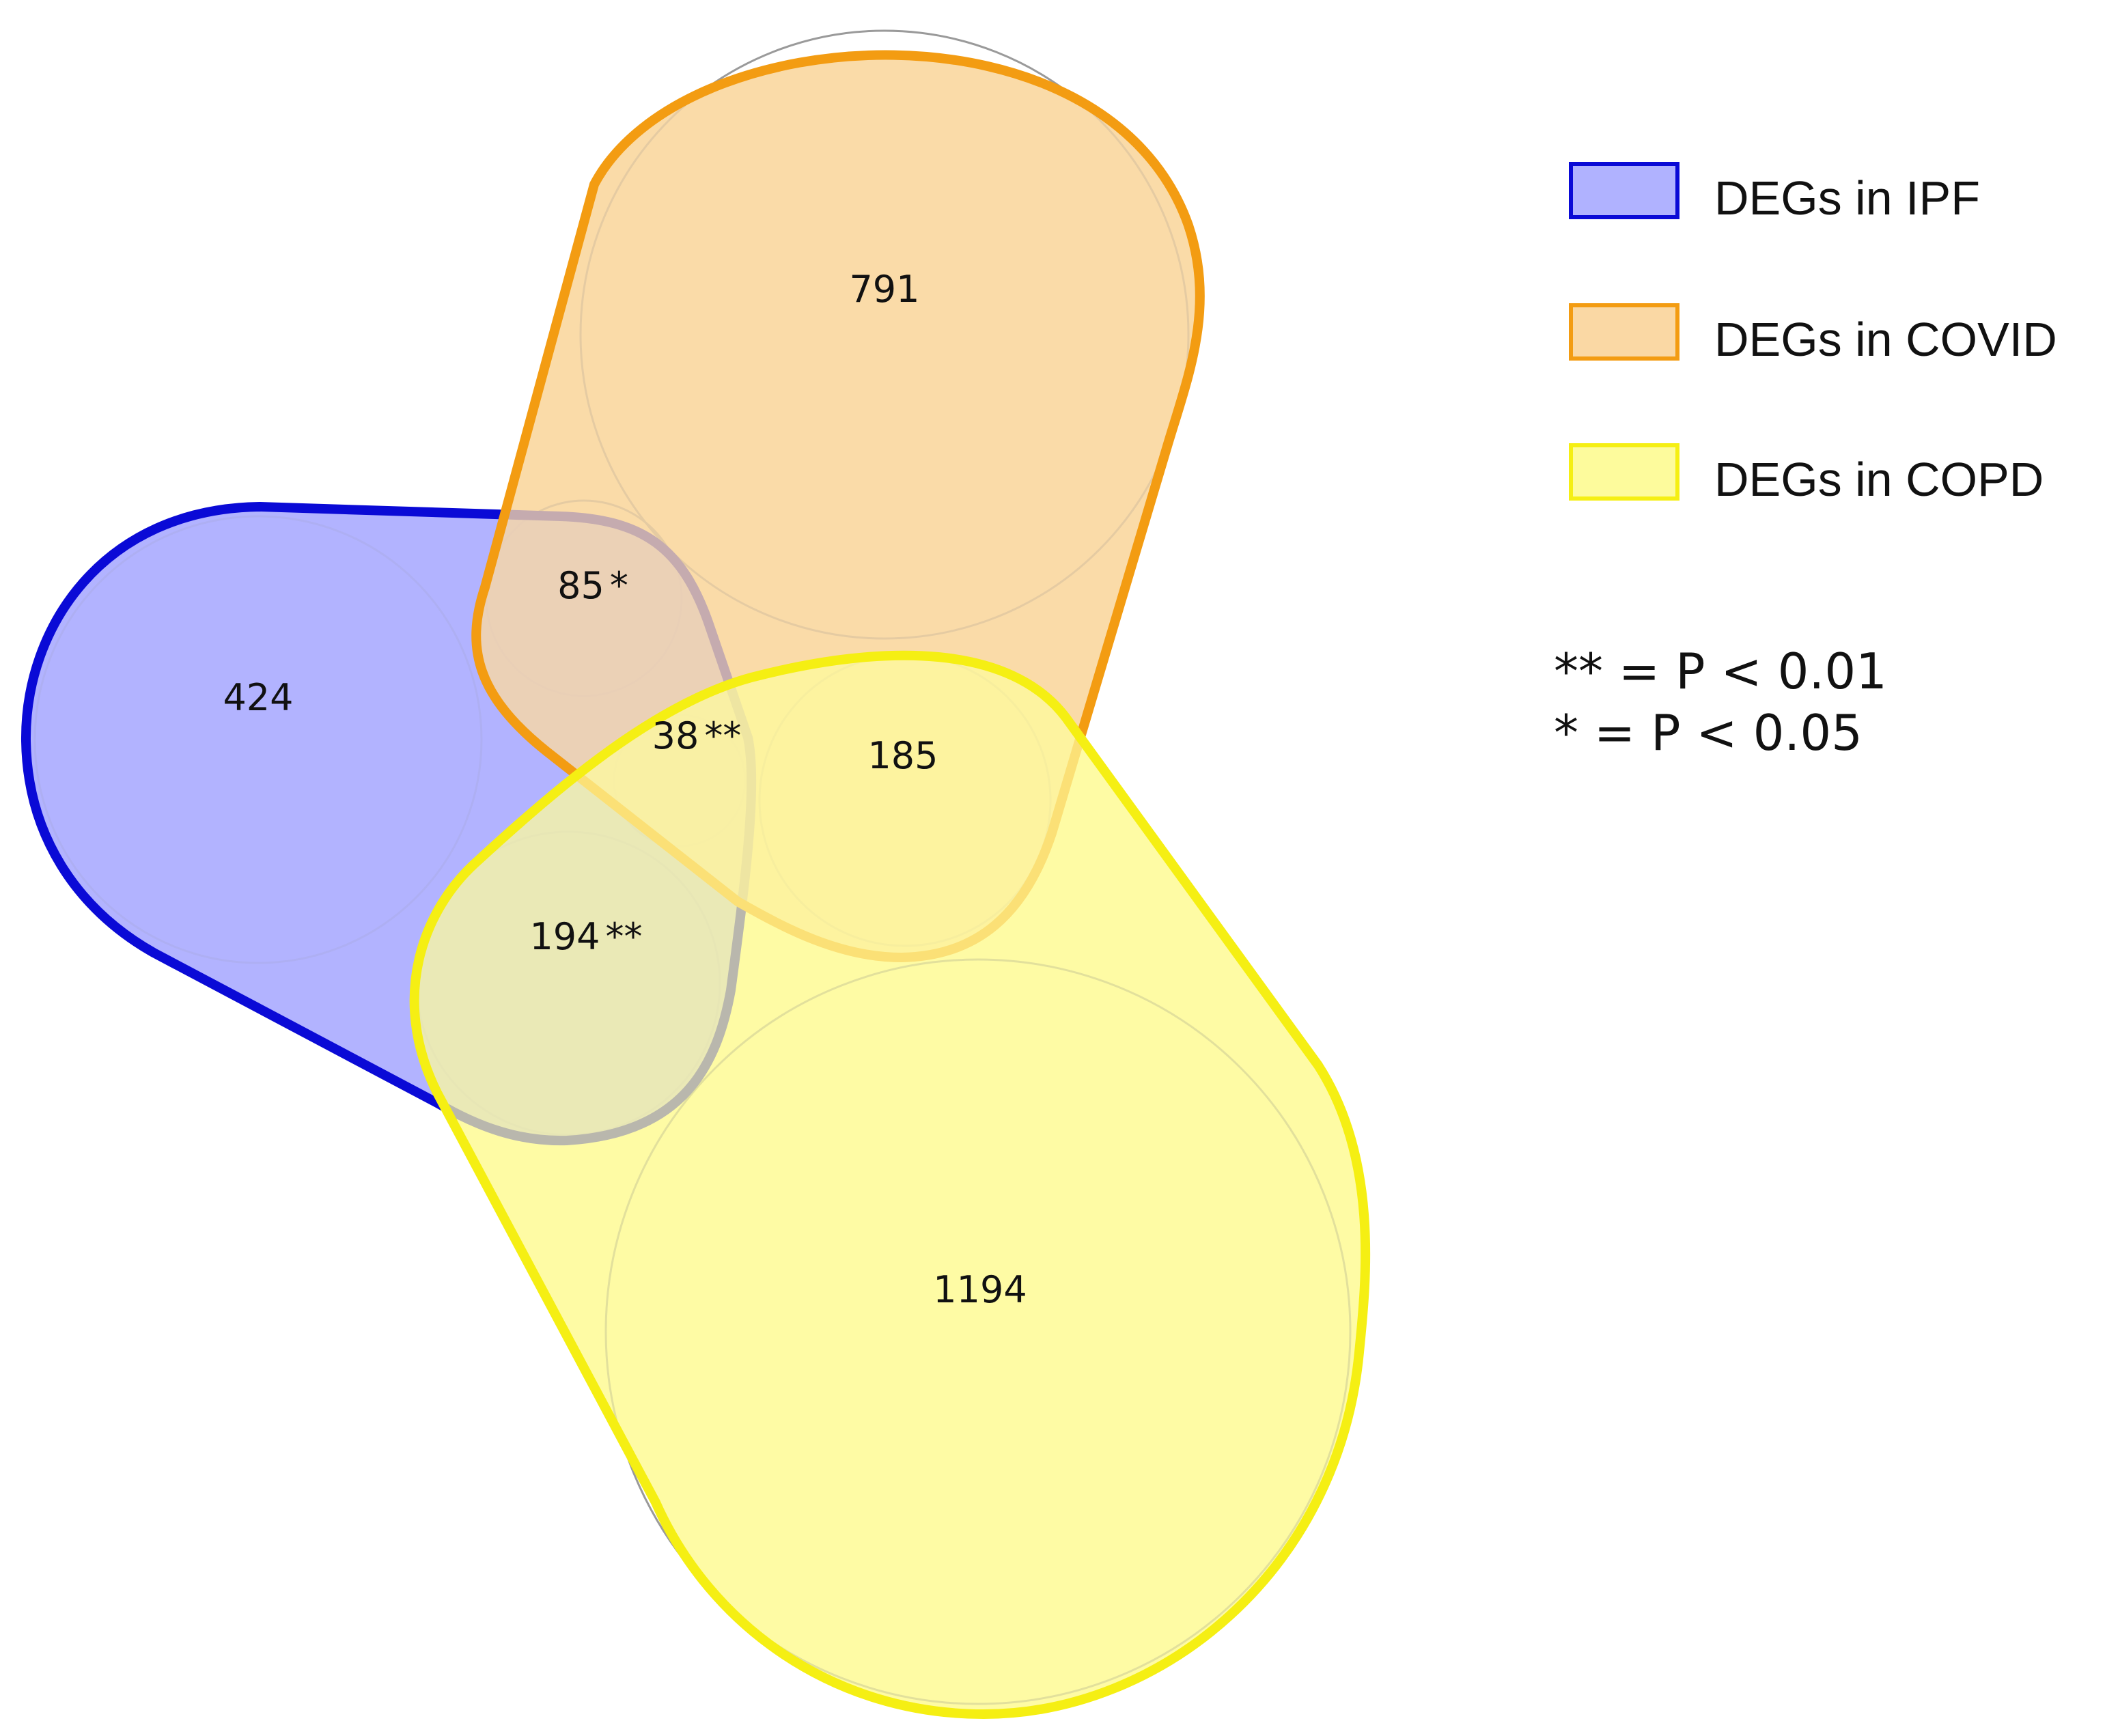 The image size is (2105, 1736). What do you see at coordinates (1879, 480) in the screenshot?
I see `legend-label-copd: DEGs in COPD` at bounding box center [1879, 480].